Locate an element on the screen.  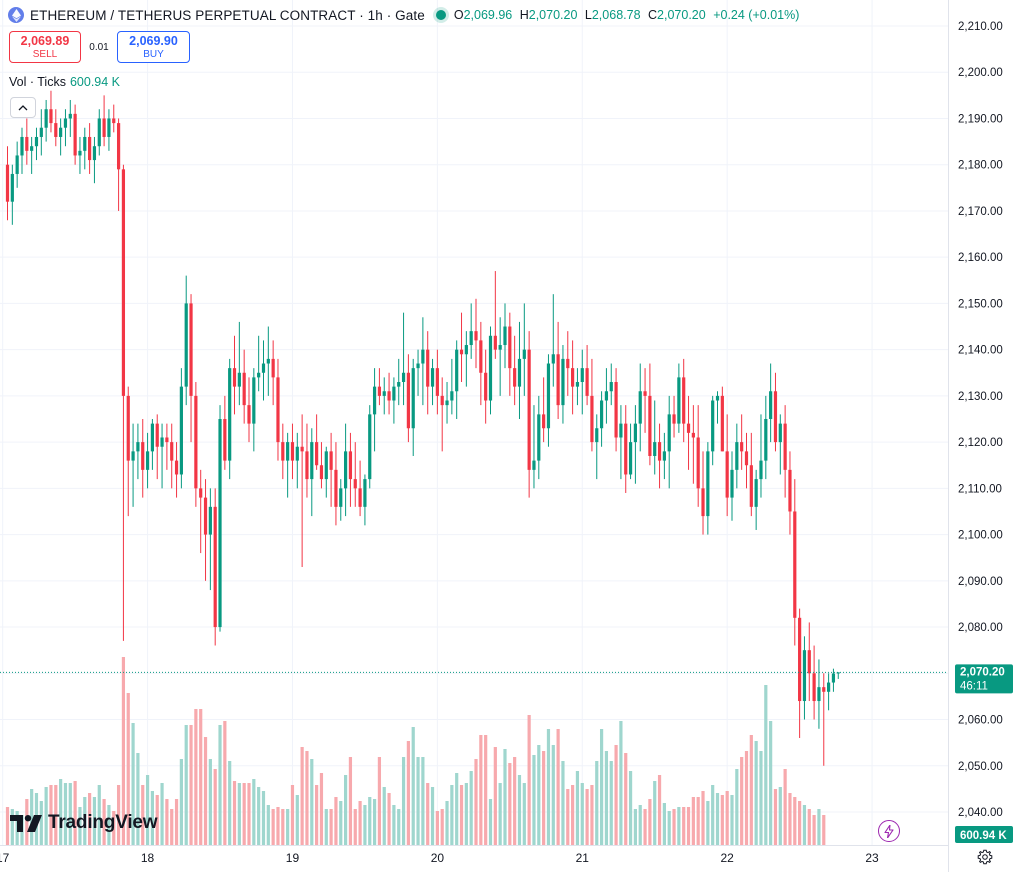
bolt-icon is located at coordinates (889, 831).